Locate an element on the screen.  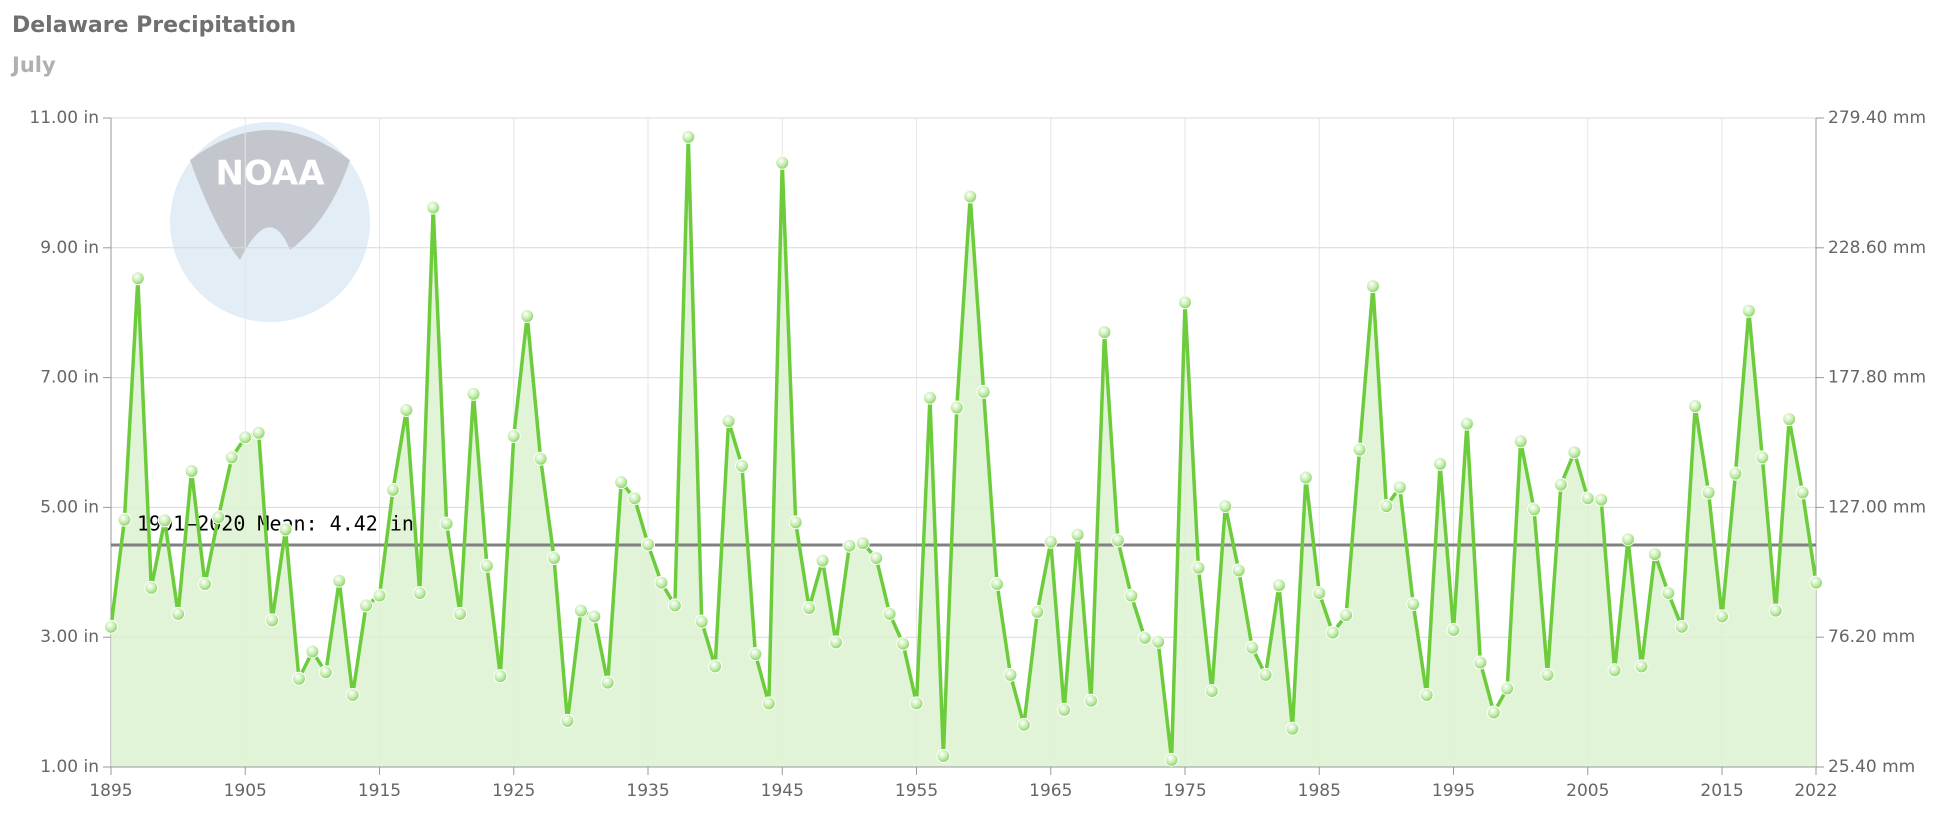
x-tick-label: 1955 is located at coordinates (916, 791).